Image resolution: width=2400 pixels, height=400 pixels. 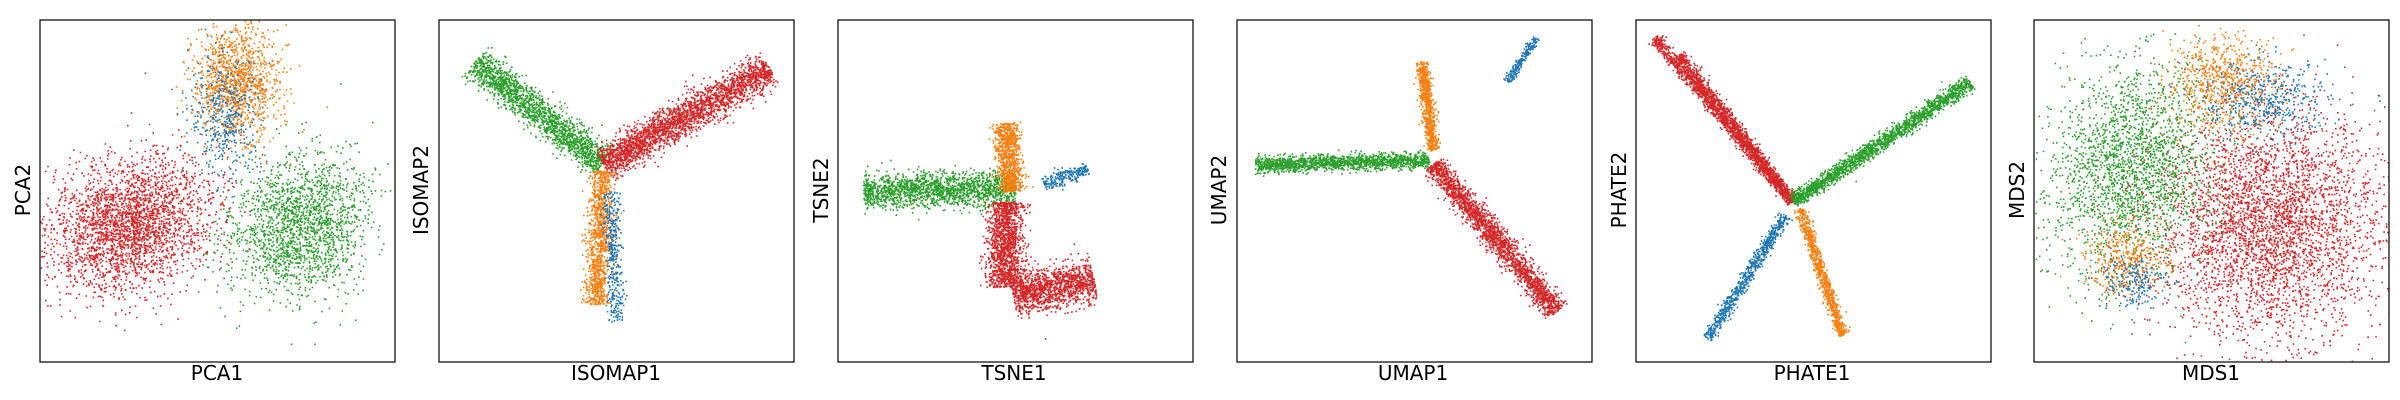 I want to click on panel-2-xlabel: ISOMAP1, so click(x=616, y=373).